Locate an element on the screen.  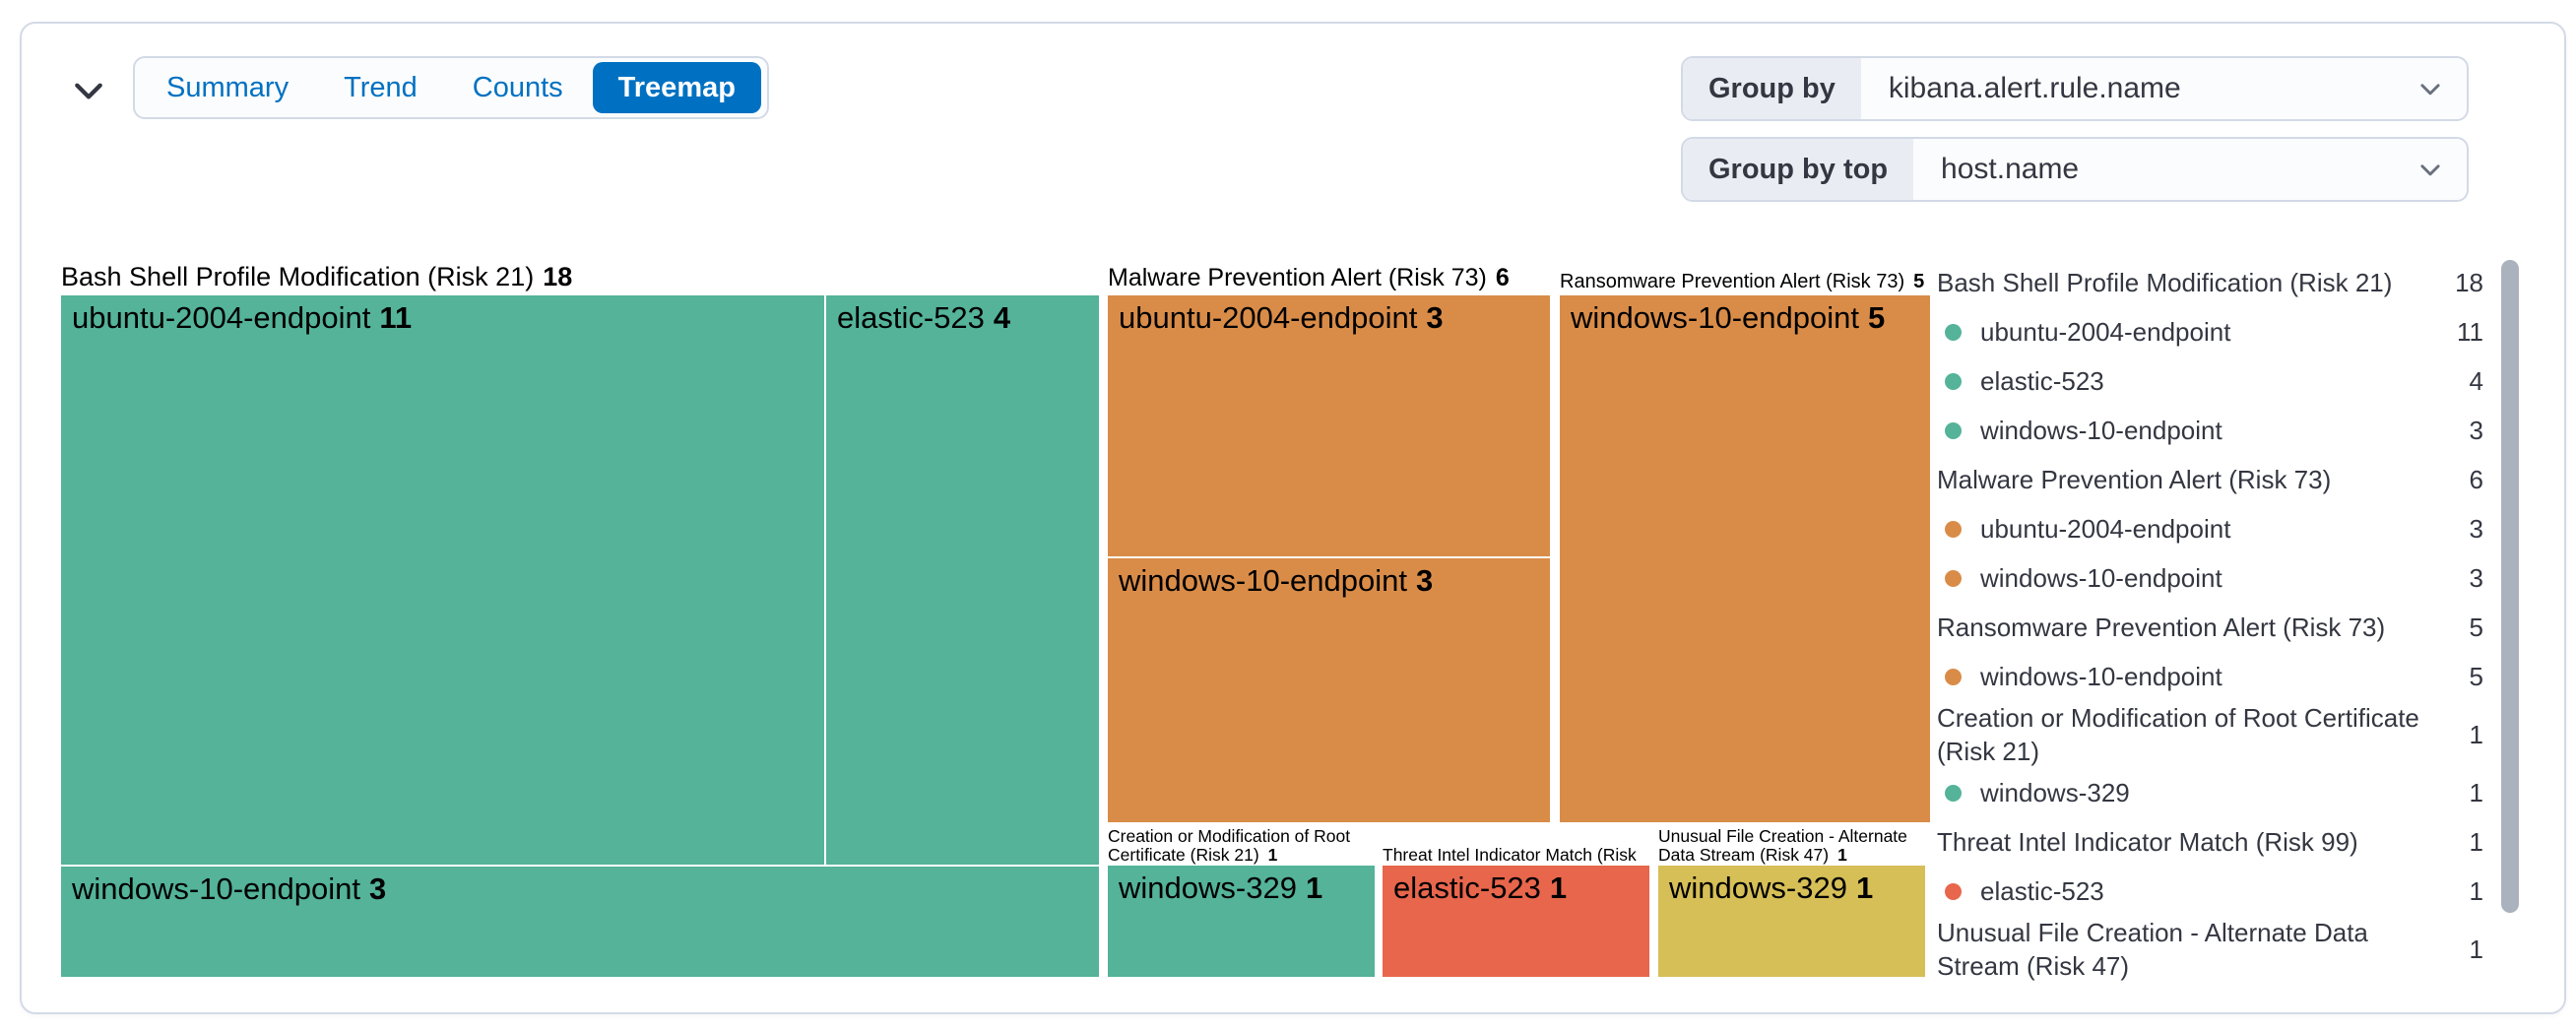
group-by-top-control: Group by top host.name is located at coordinates (2075, 169).